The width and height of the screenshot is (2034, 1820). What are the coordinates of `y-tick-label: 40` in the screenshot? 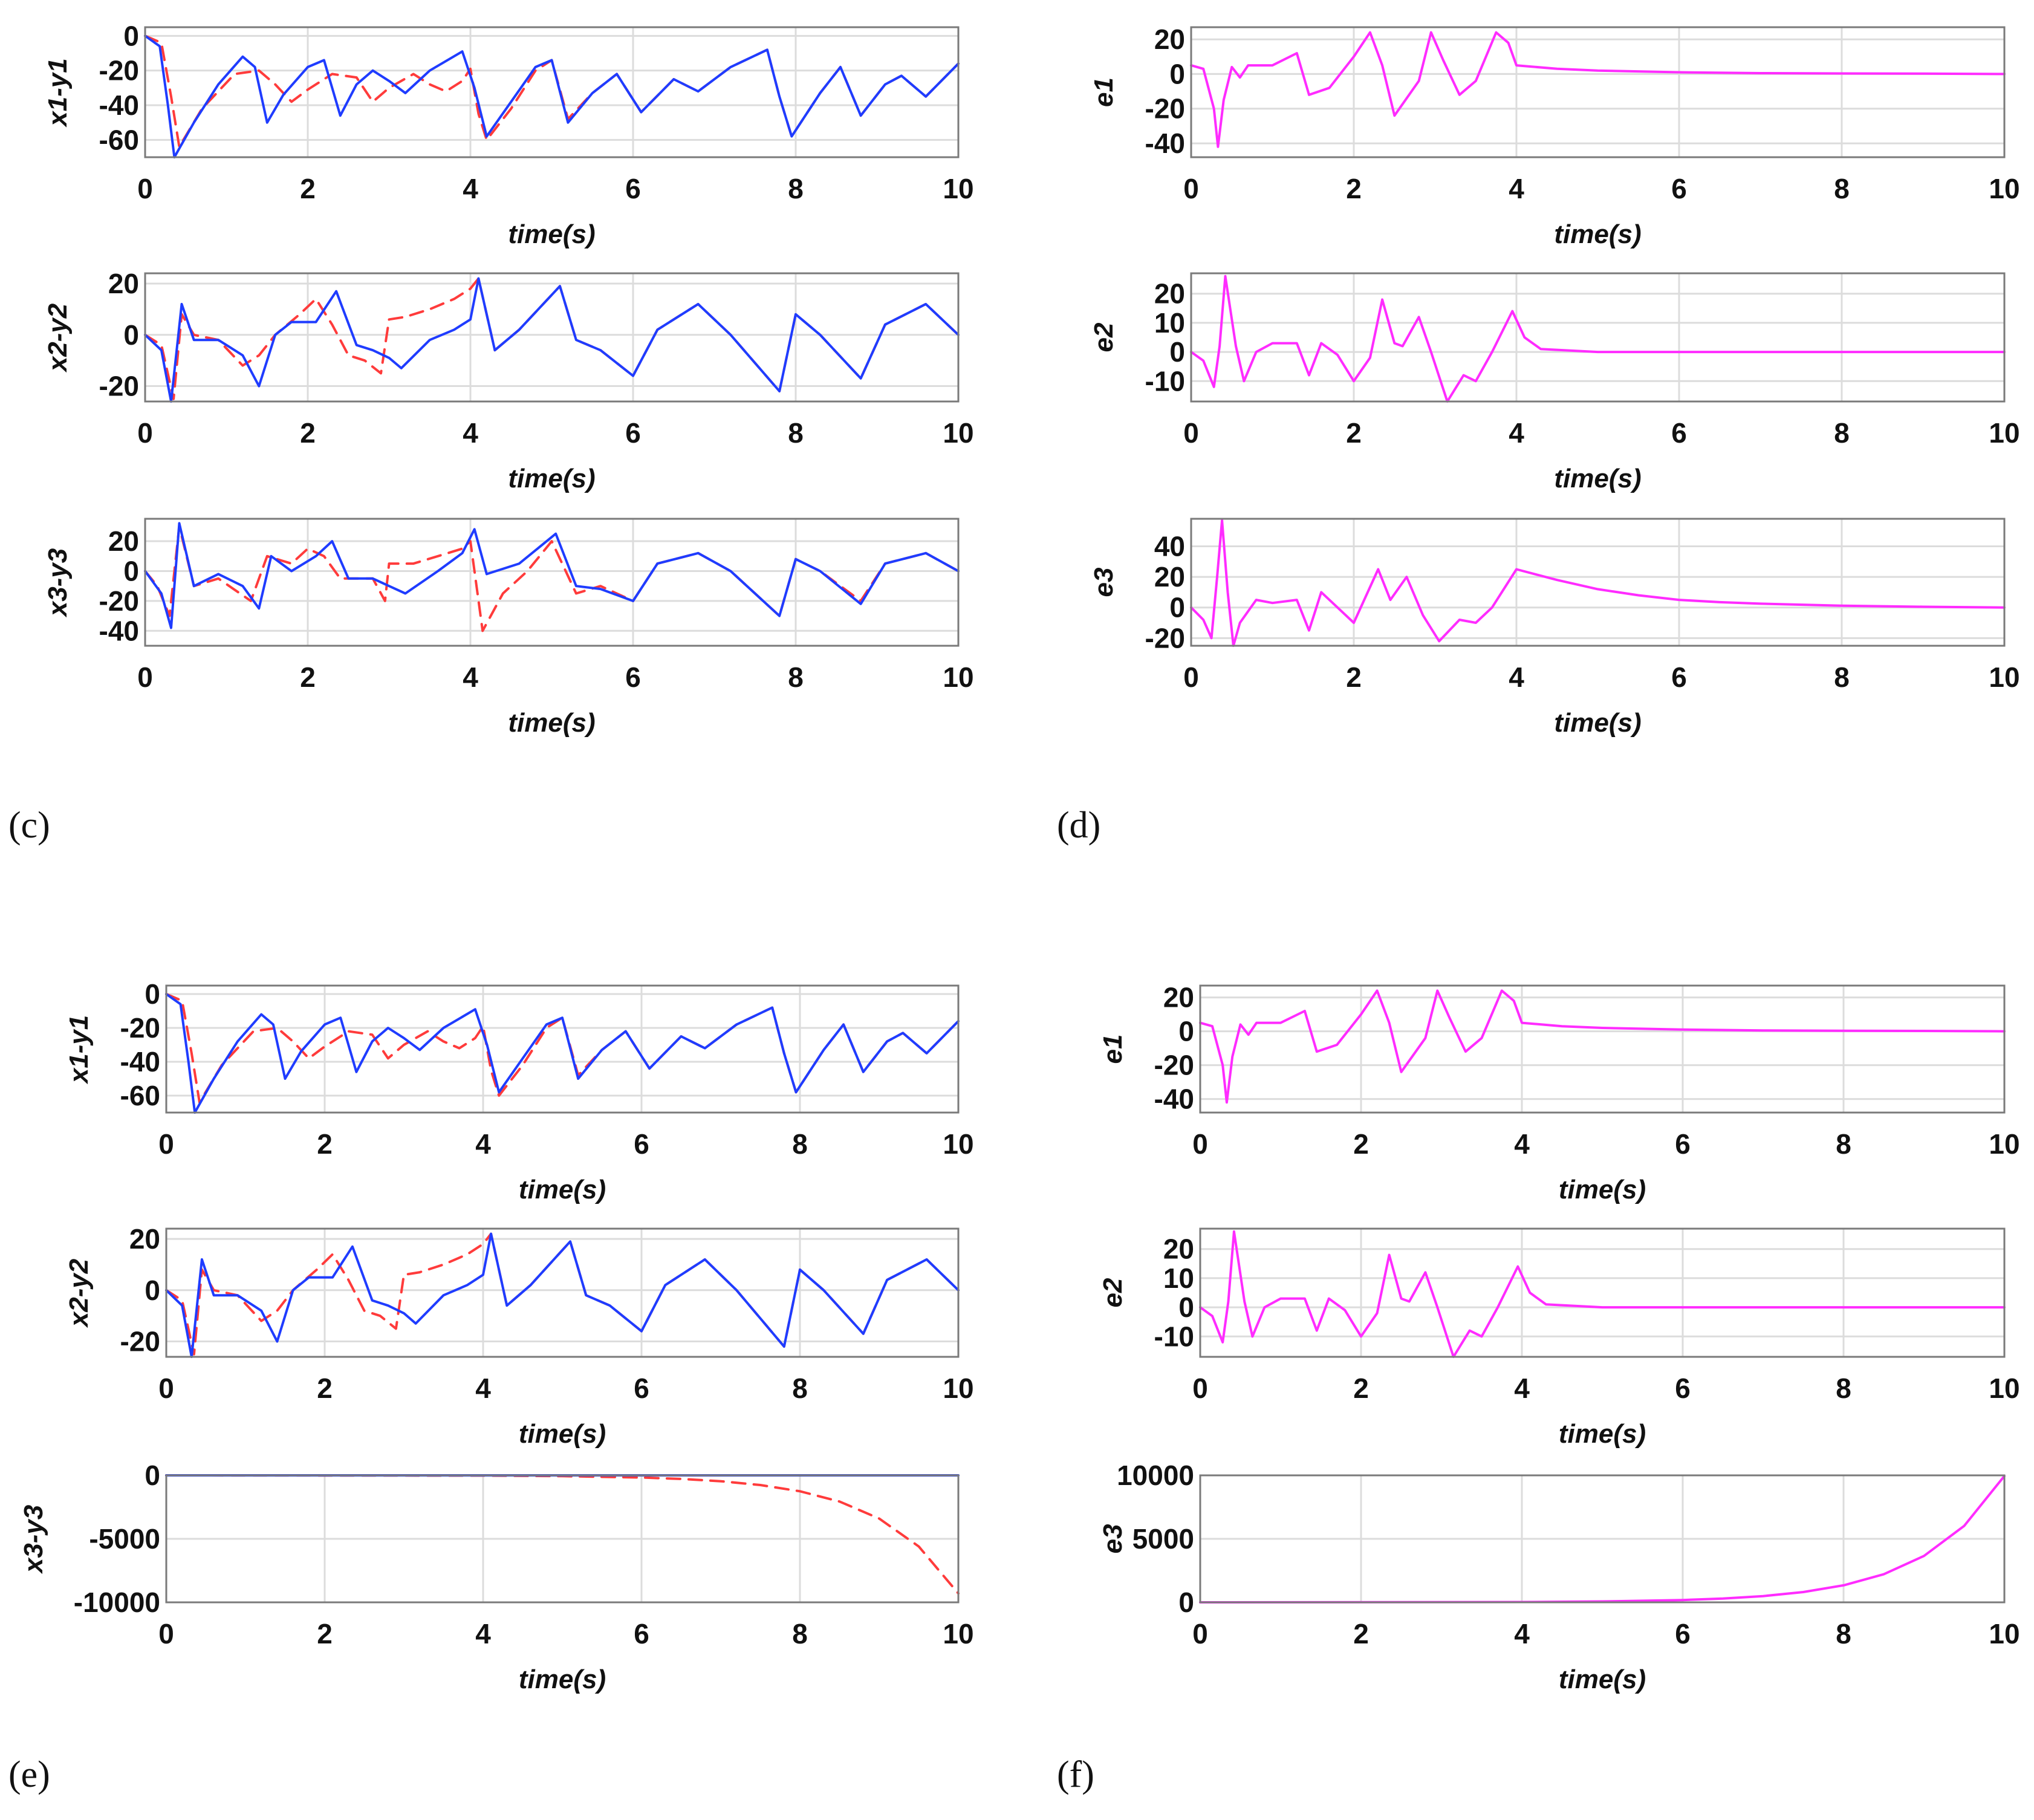 It's located at (1169, 546).